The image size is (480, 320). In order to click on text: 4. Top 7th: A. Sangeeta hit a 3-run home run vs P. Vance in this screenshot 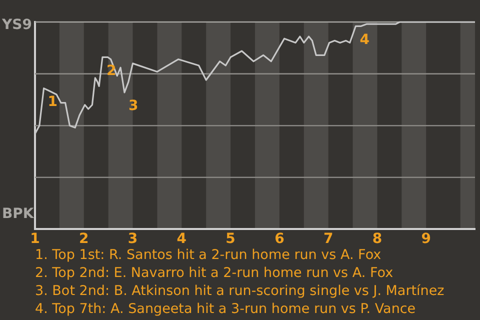, I will do `click(226, 309)`.